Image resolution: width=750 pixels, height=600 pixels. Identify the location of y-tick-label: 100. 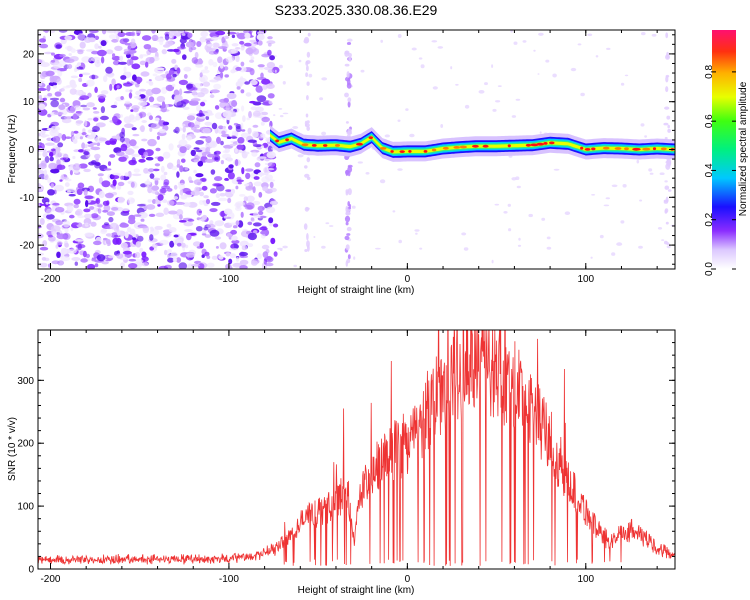
(25, 507).